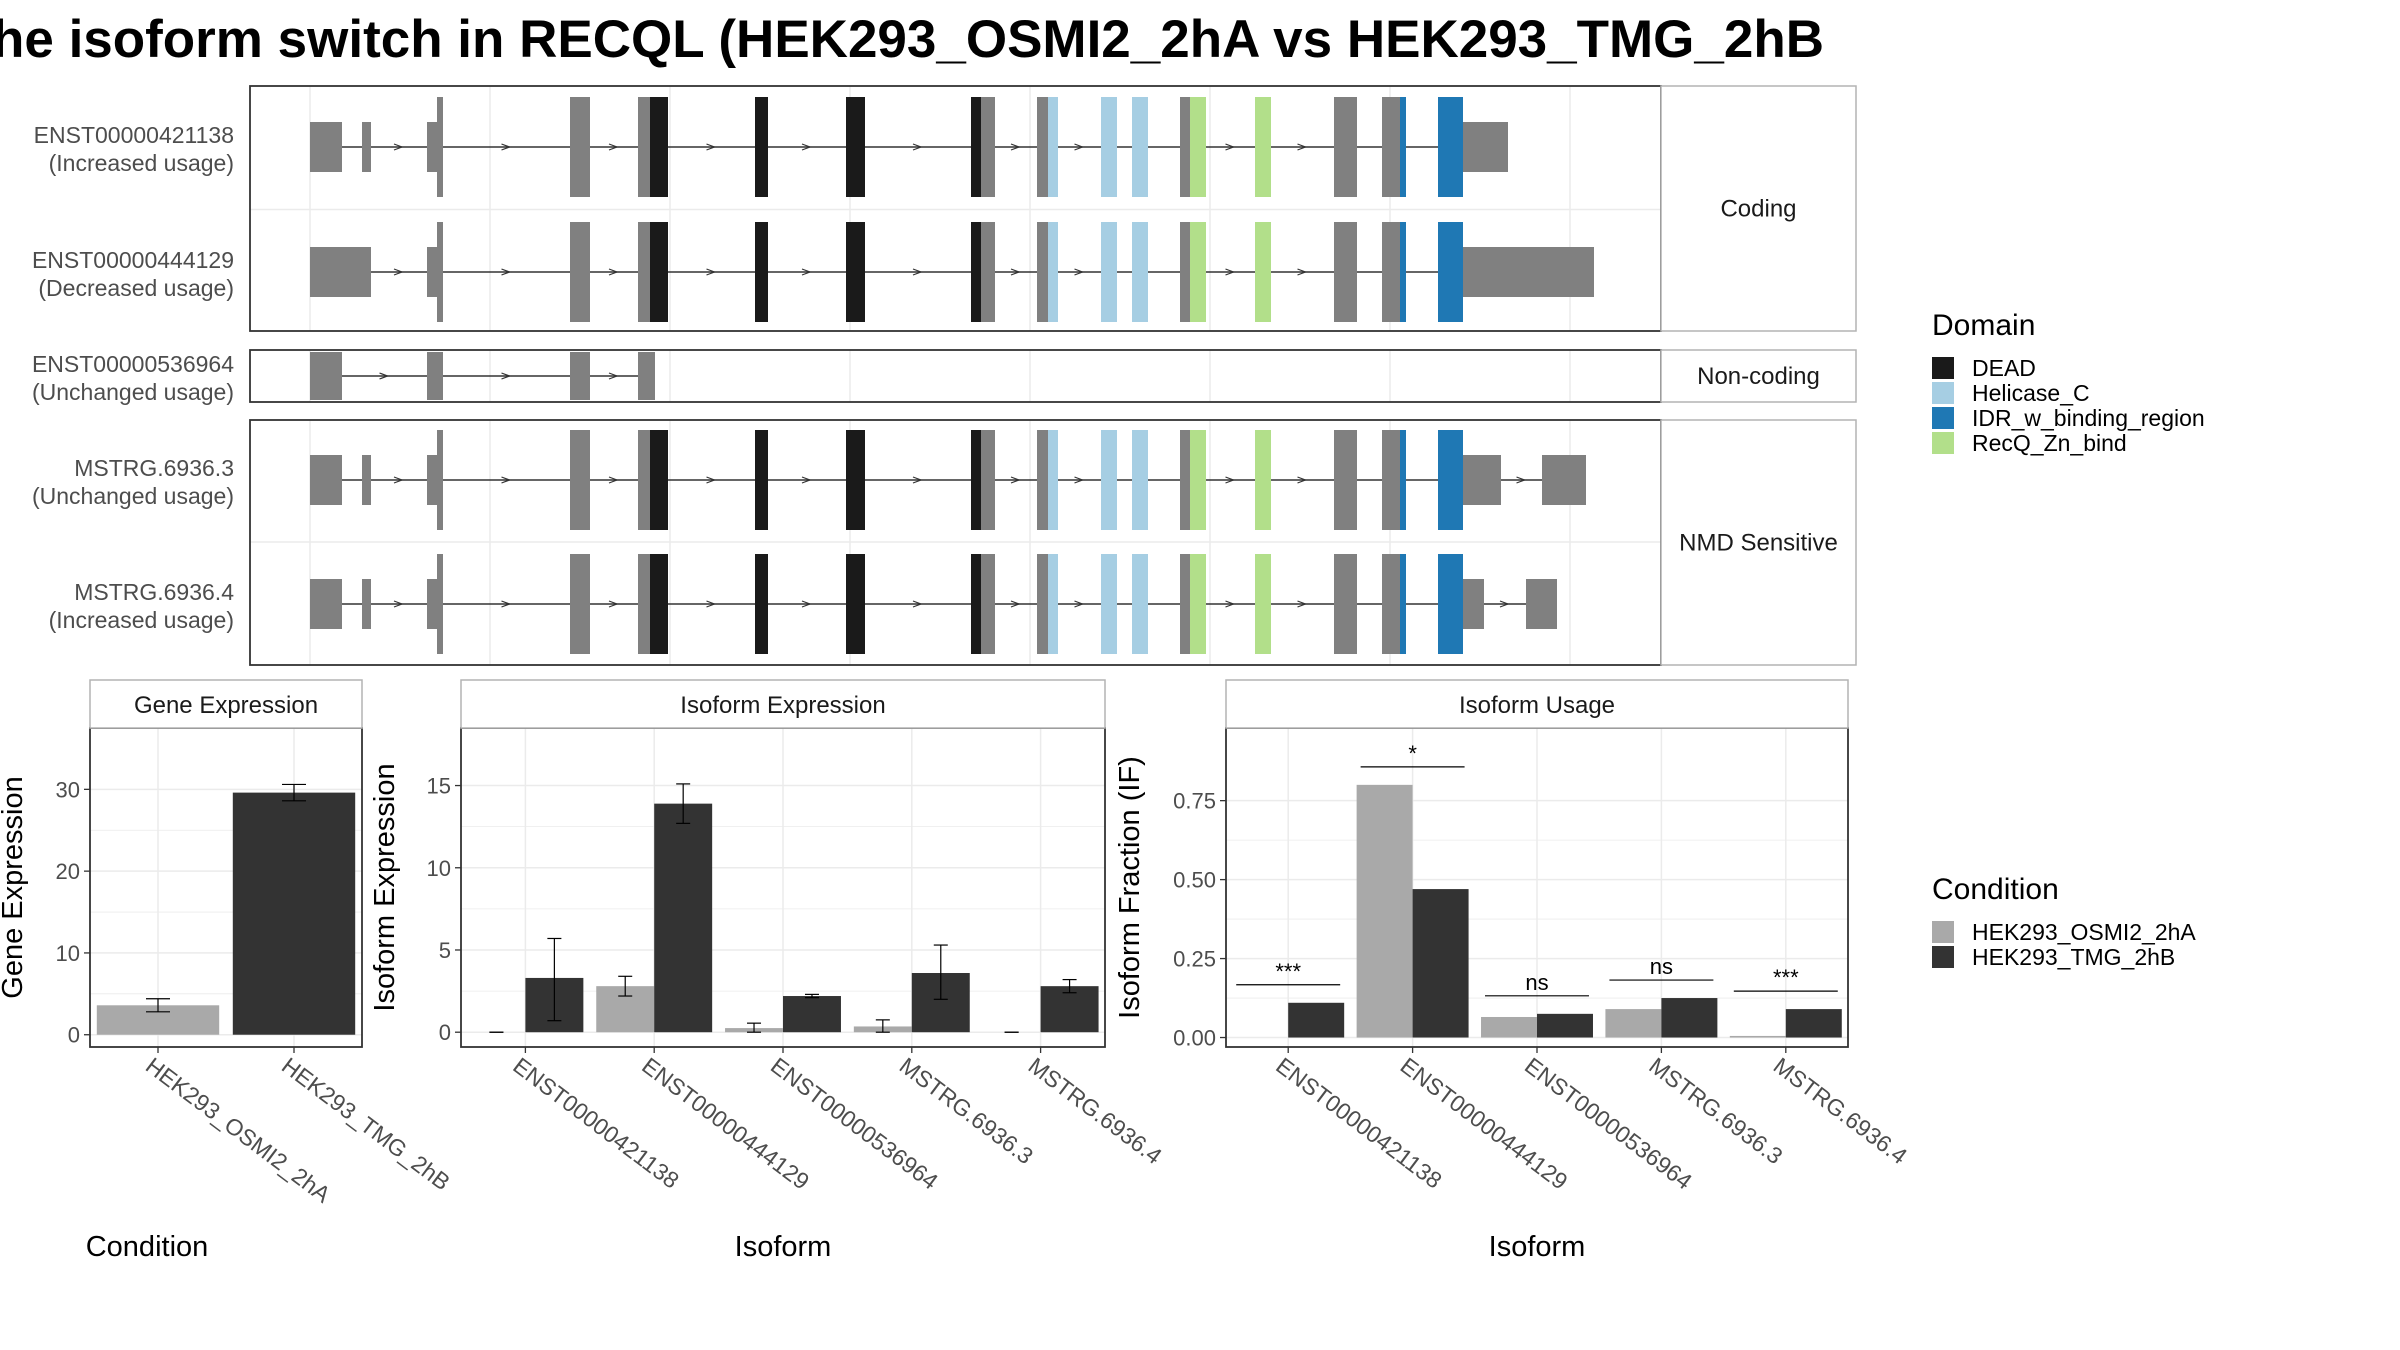 The height and width of the screenshot is (1350, 2400). Describe the element at coordinates (68, 789) in the screenshot. I see `y-tick-label: 30` at that location.